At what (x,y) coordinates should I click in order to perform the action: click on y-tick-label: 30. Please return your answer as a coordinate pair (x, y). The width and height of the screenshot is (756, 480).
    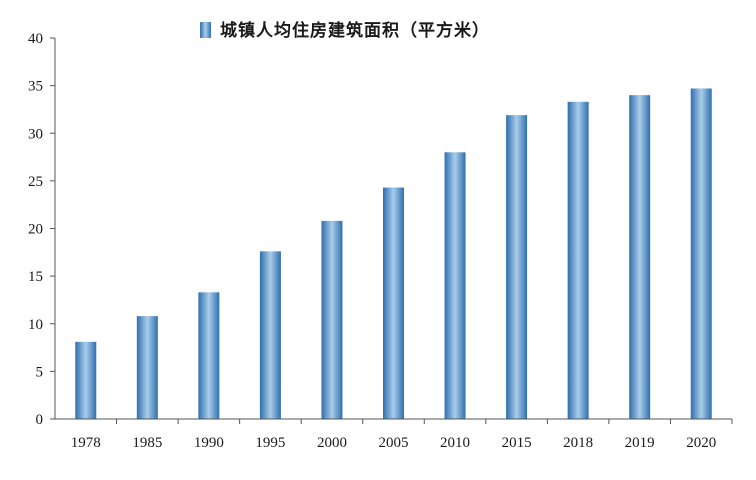
    Looking at the image, I should click on (35, 134).